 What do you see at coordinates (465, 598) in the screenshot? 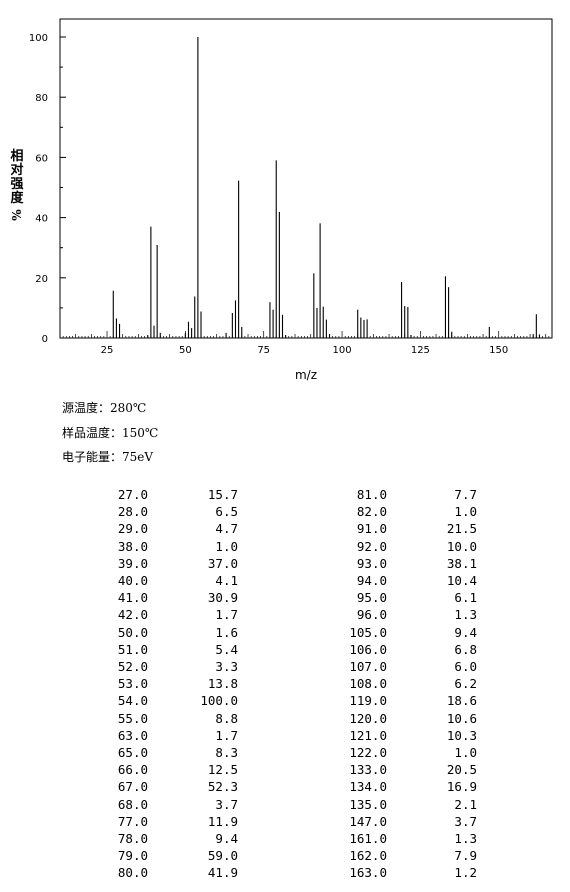
I see `intensity-value: 6.1` at bounding box center [465, 598].